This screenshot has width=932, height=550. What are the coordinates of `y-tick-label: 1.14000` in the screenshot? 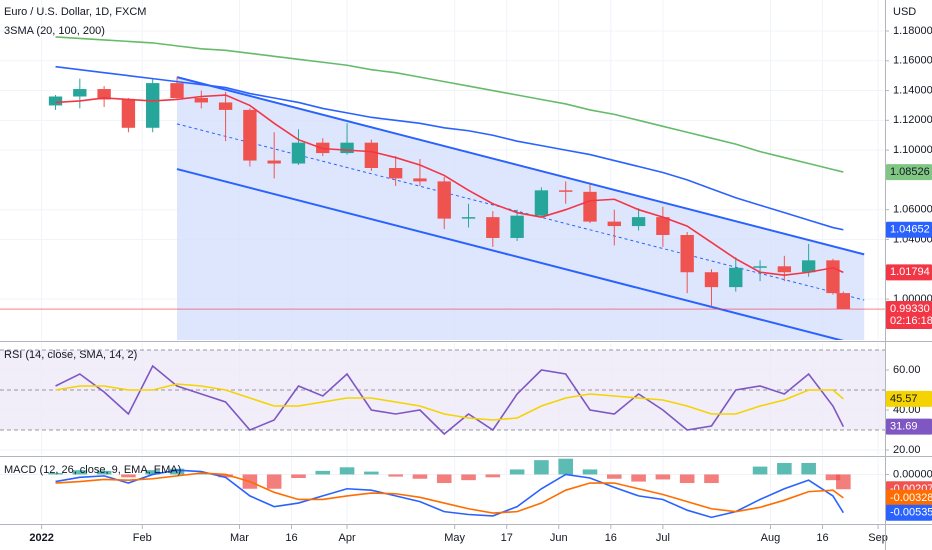 It's located at (912, 90).